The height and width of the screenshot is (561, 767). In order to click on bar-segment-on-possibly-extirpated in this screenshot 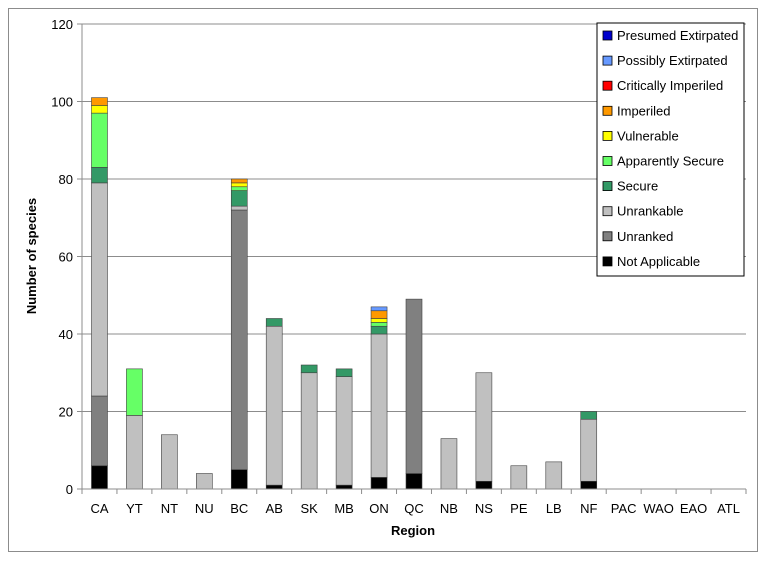, I will do `click(379, 309)`.